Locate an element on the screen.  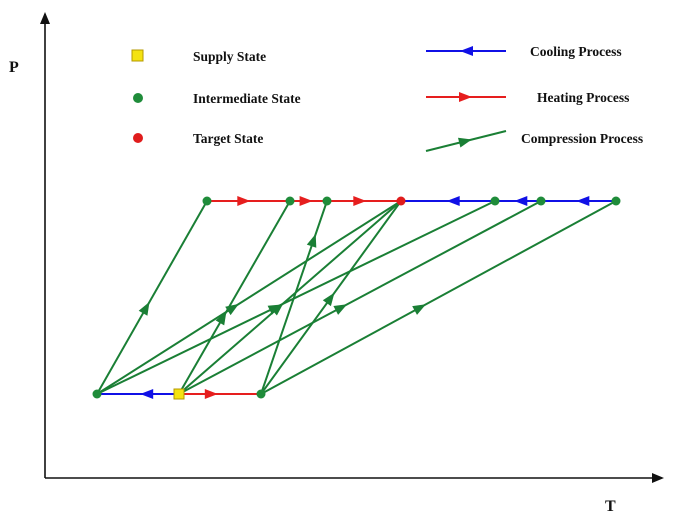
intermediate-state-H4 is located at coordinates (495, 201).